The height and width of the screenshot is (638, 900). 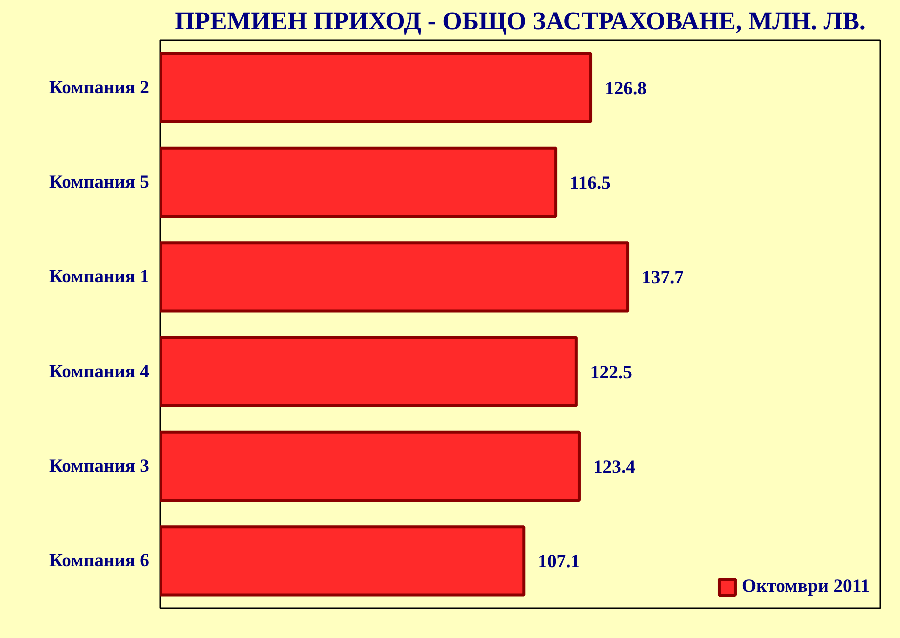 What do you see at coordinates (100, 371) in the screenshot?
I see `y-tick-label: Компания 4` at bounding box center [100, 371].